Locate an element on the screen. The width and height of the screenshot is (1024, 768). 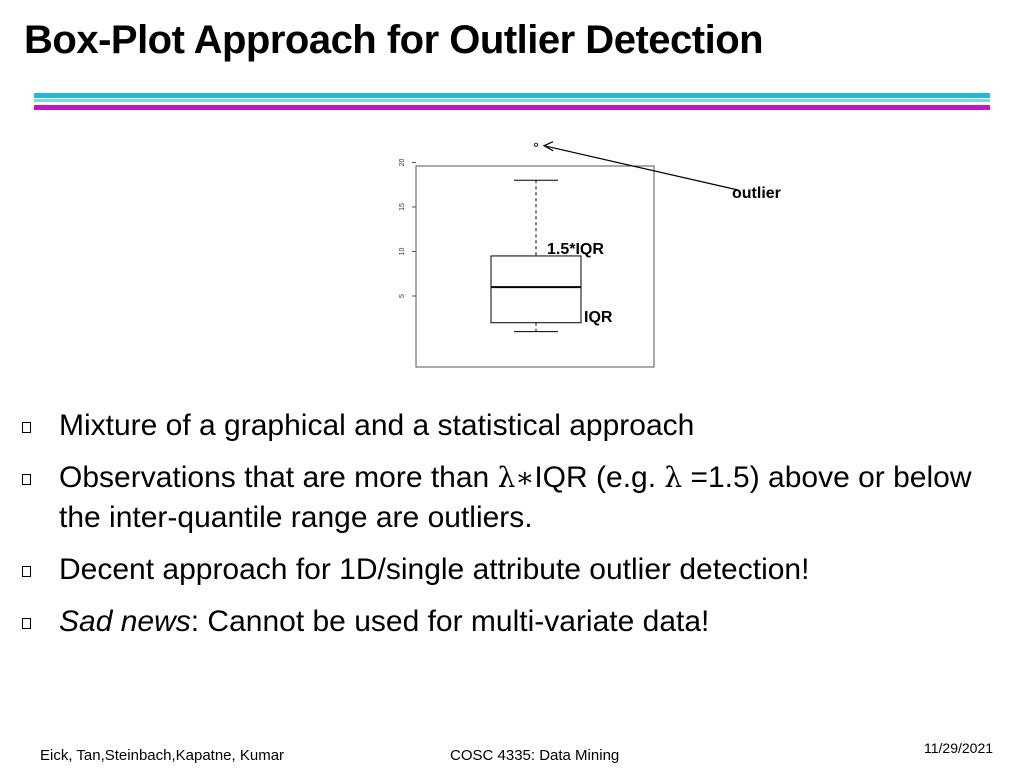
y-tick-label: 15 is located at coordinates (402, 207).